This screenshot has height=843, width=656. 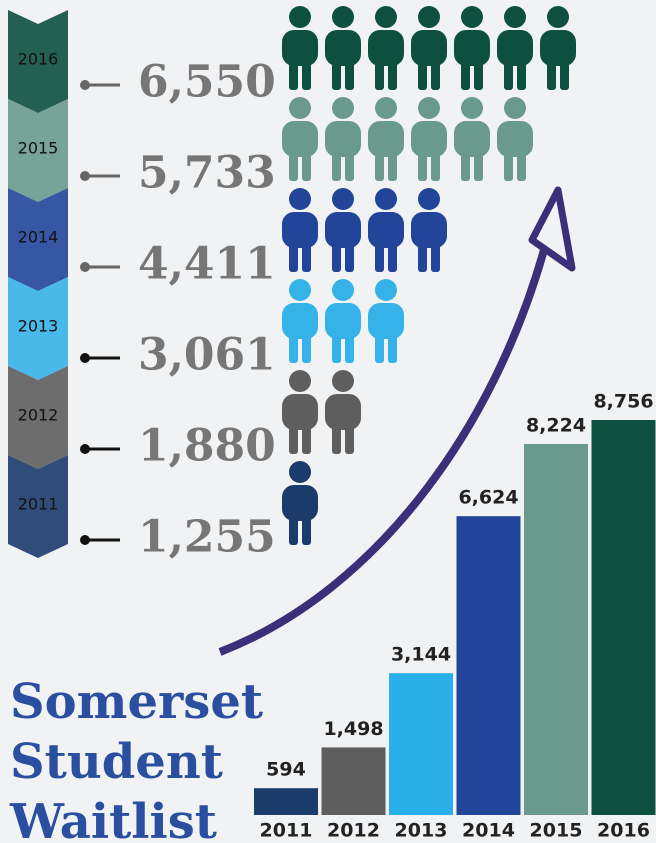 What do you see at coordinates (207, 173) in the screenshot?
I see `value-label: 5,733` at bounding box center [207, 173].